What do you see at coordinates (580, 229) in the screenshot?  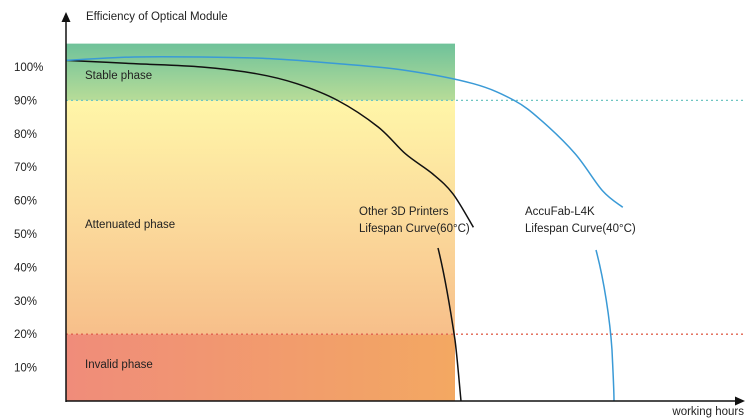 I see `accufab-label-line2: Lifespan Curve(40°C)` at bounding box center [580, 229].